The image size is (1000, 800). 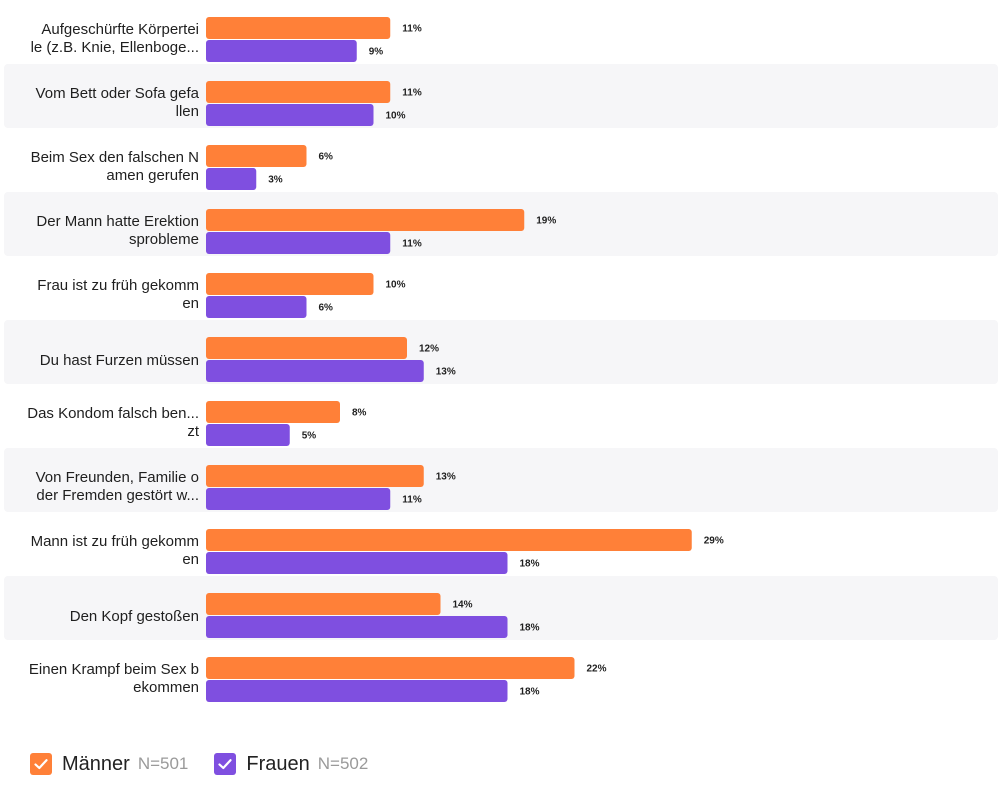 I want to click on category-label: Einen Krampf beim Sex b ekommen, so click(x=114, y=678).